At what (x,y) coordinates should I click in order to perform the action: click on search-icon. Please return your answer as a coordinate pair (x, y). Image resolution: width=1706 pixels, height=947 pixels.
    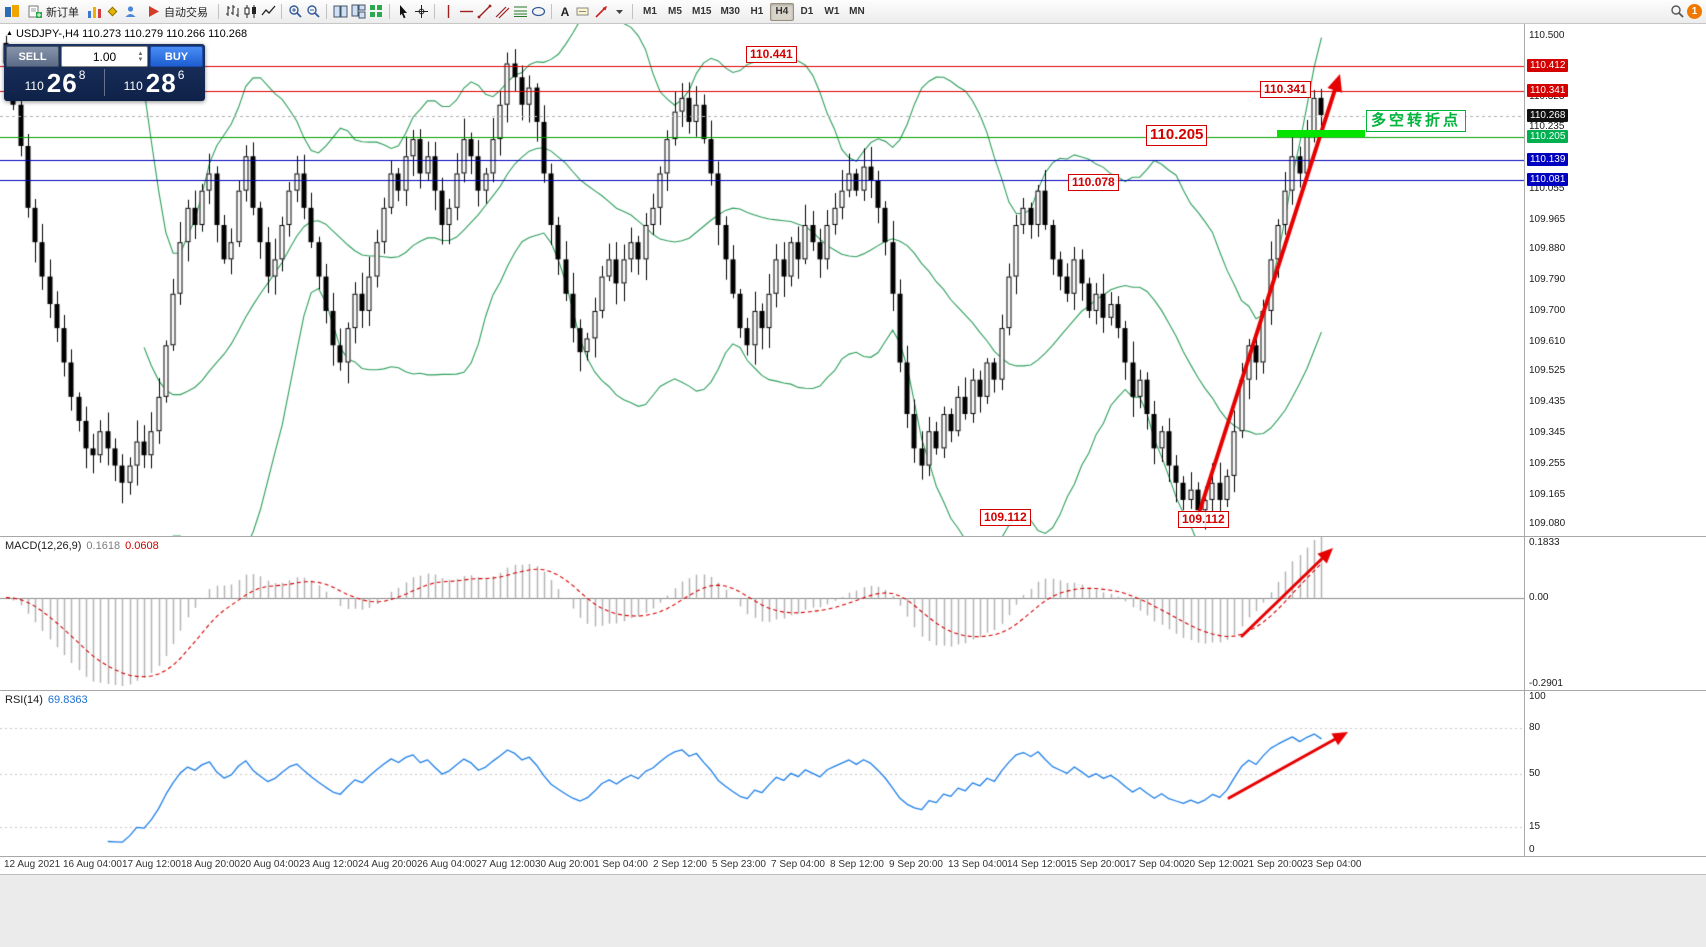
    Looking at the image, I should click on (1677, 12).